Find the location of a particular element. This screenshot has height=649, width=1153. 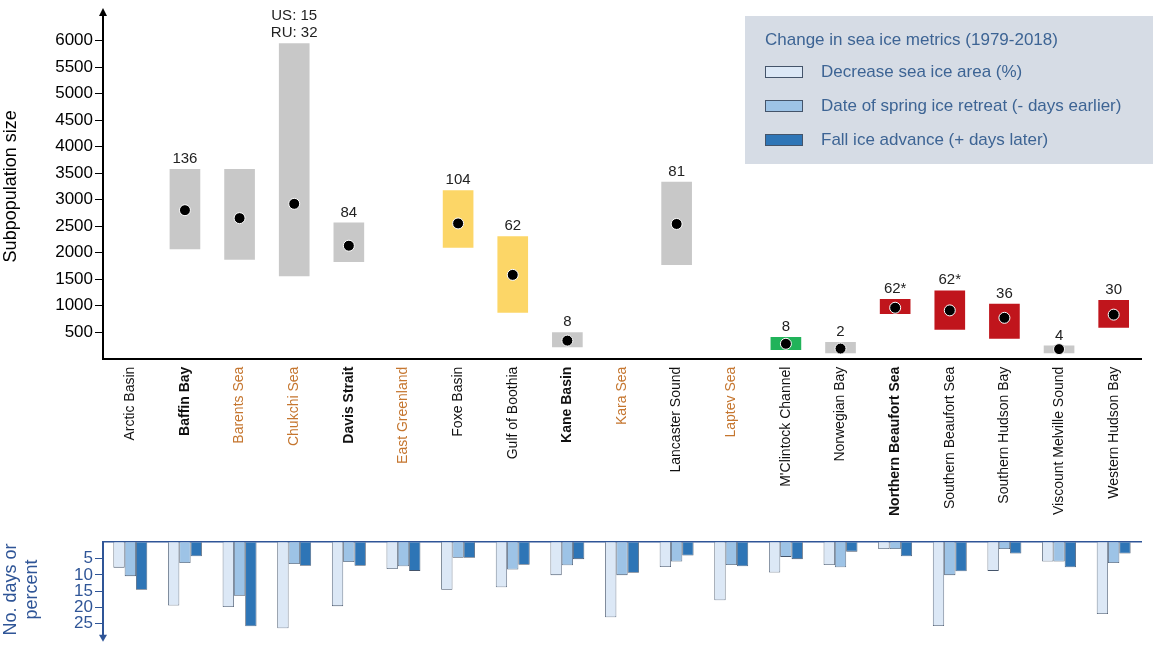

annotation: 2 is located at coordinates (840, 330).